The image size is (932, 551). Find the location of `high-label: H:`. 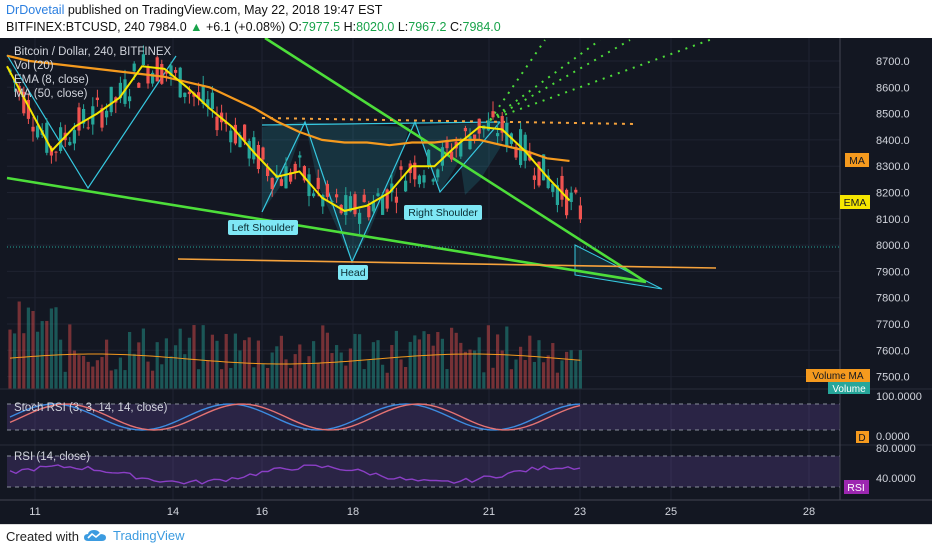

high-label: H: is located at coordinates (350, 27).